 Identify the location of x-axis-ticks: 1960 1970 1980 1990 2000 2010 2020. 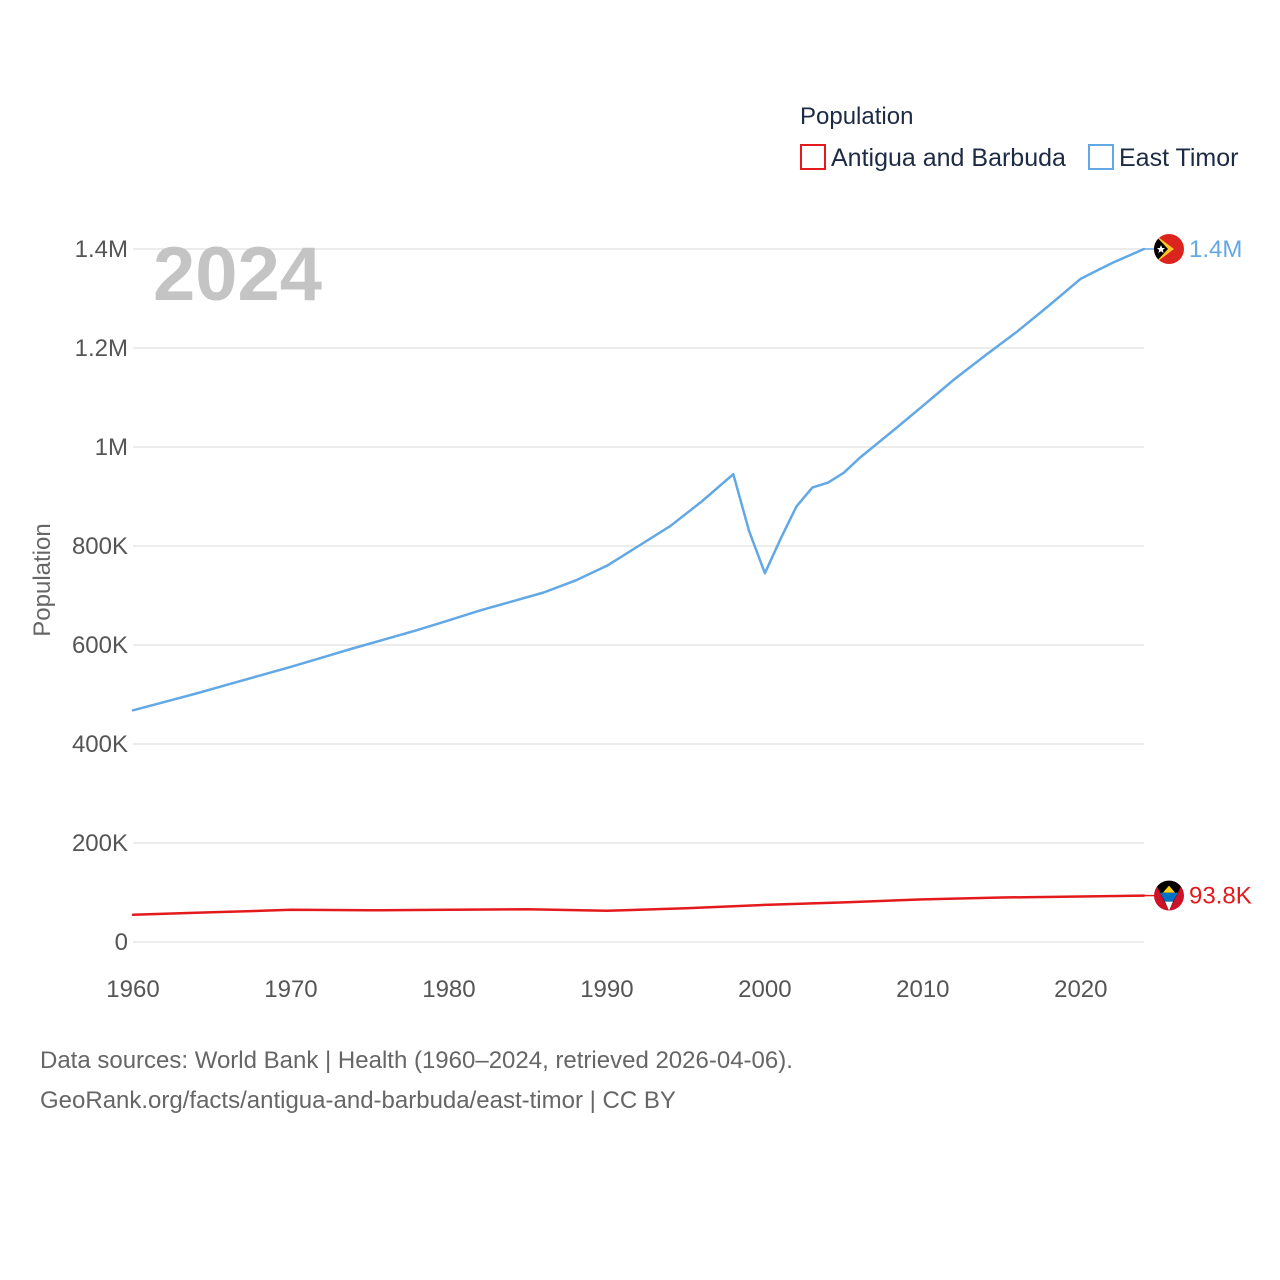
(606, 989).